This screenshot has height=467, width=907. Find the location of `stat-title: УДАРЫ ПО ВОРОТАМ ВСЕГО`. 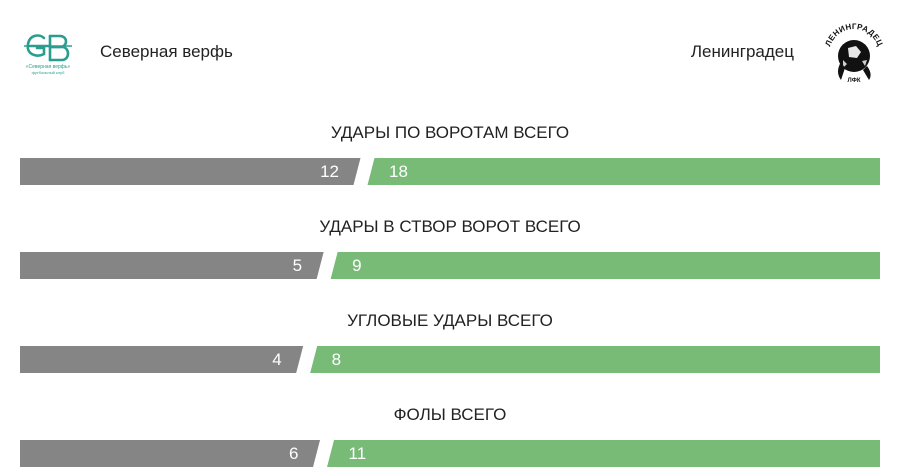

stat-title: УДАРЫ ПО ВОРОТАМ ВСЕГО is located at coordinates (450, 132).